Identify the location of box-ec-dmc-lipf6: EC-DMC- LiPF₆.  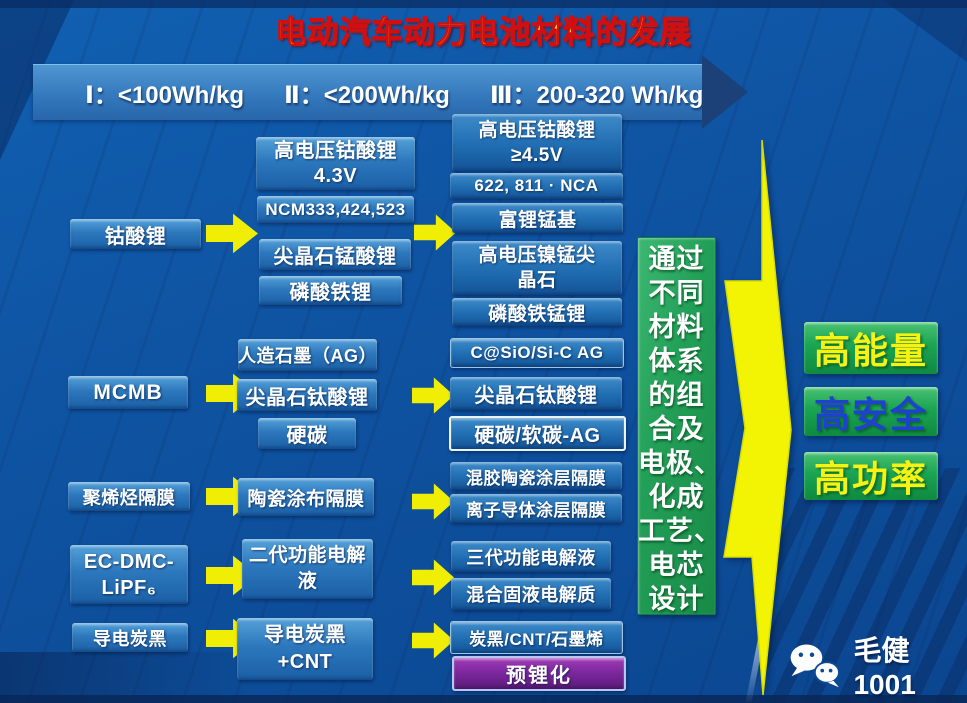
(129, 574).